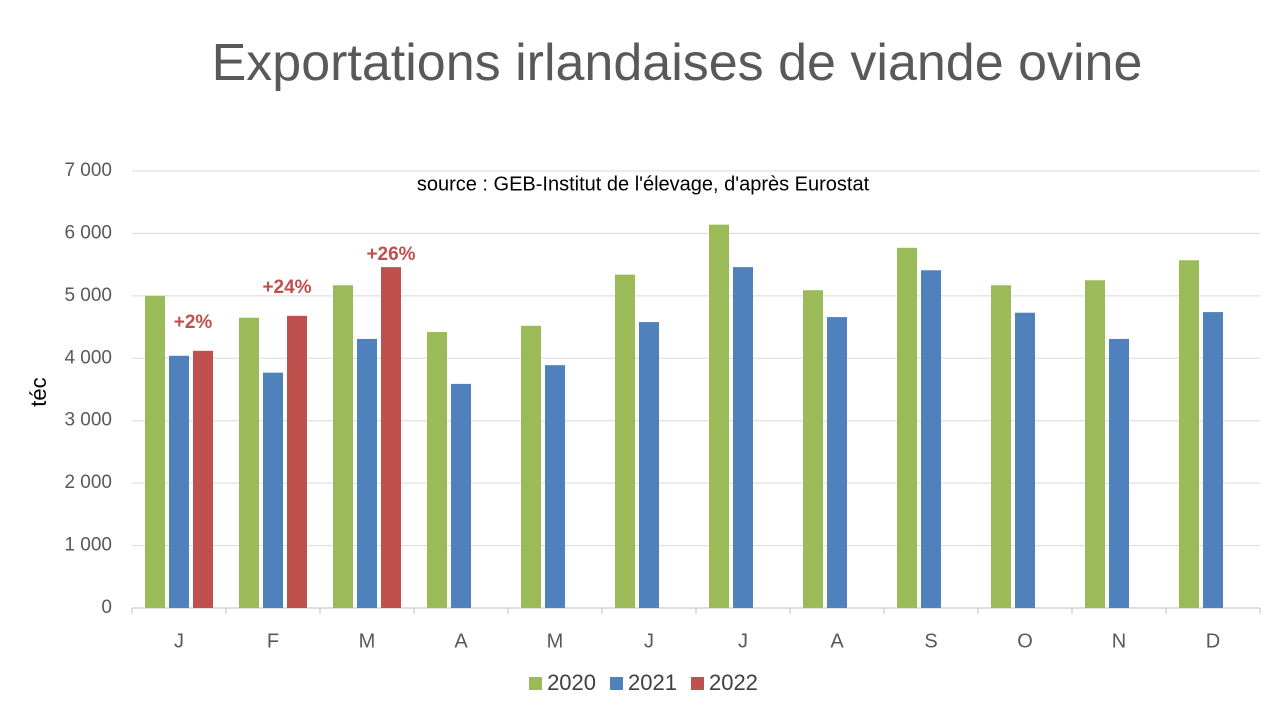 The image size is (1287, 714). I want to click on y-tick-label: 2 000, so click(88, 482).